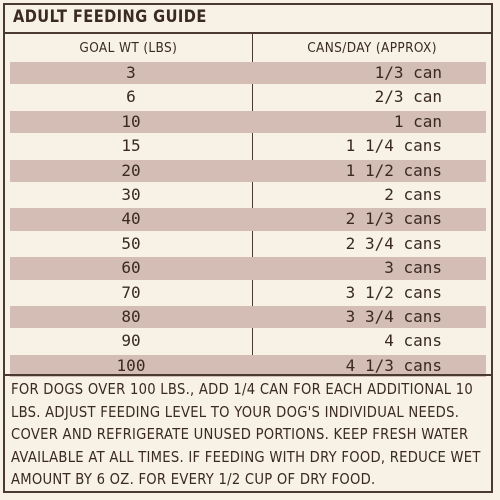  Describe the element at coordinates (248, 244) in the screenshot. I see `table-row: 50 2 3/4 cans` at that location.